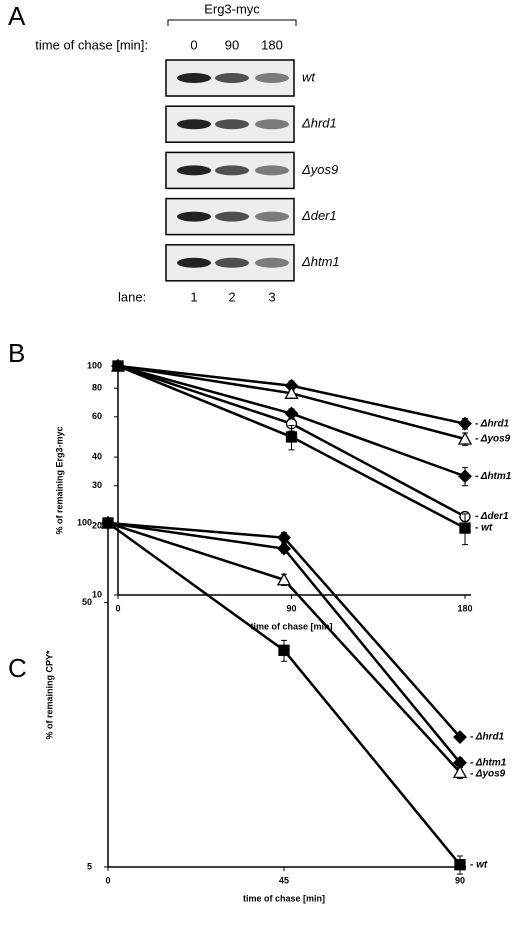 The image size is (512, 942). I want to click on panel-label: C, so click(17, 668).